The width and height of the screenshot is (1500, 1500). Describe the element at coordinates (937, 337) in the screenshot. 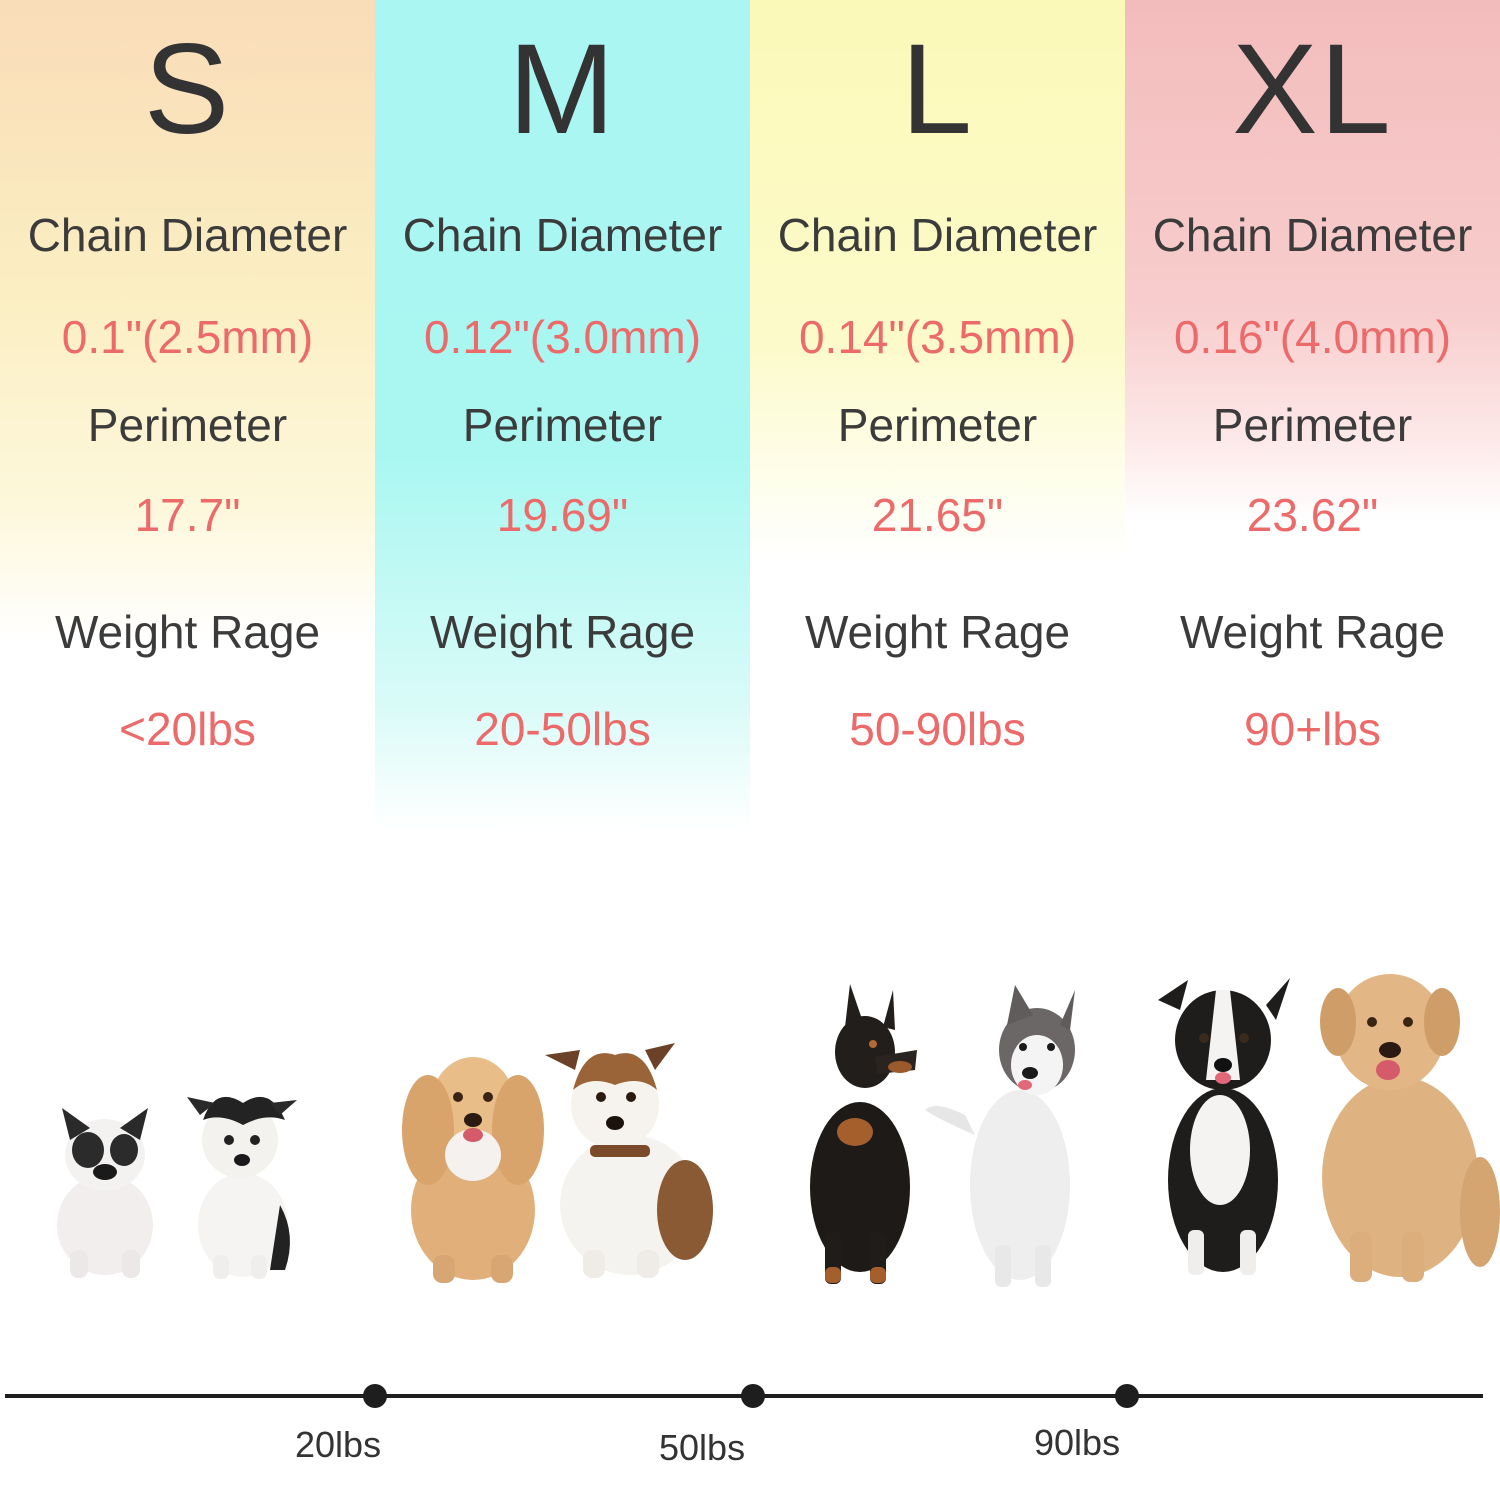

I see `chain-diameter-value: 0.14"(3.5mm)` at that location.